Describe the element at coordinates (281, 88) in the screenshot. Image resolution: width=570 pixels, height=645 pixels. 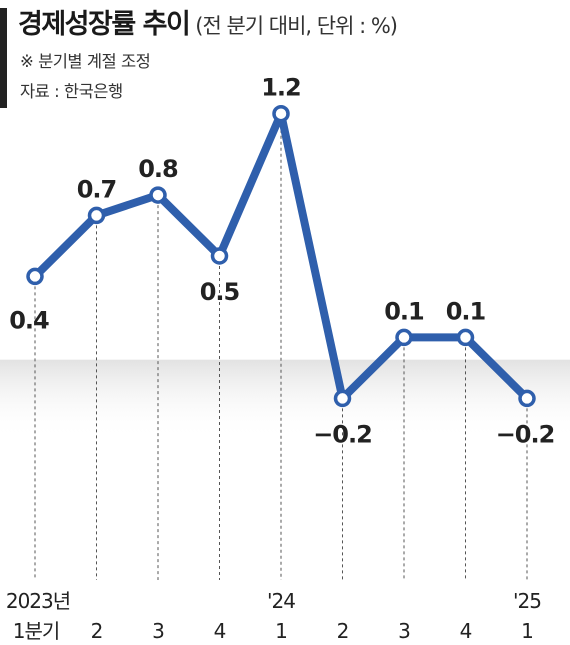
I see `value-label: 1.2` at that location.